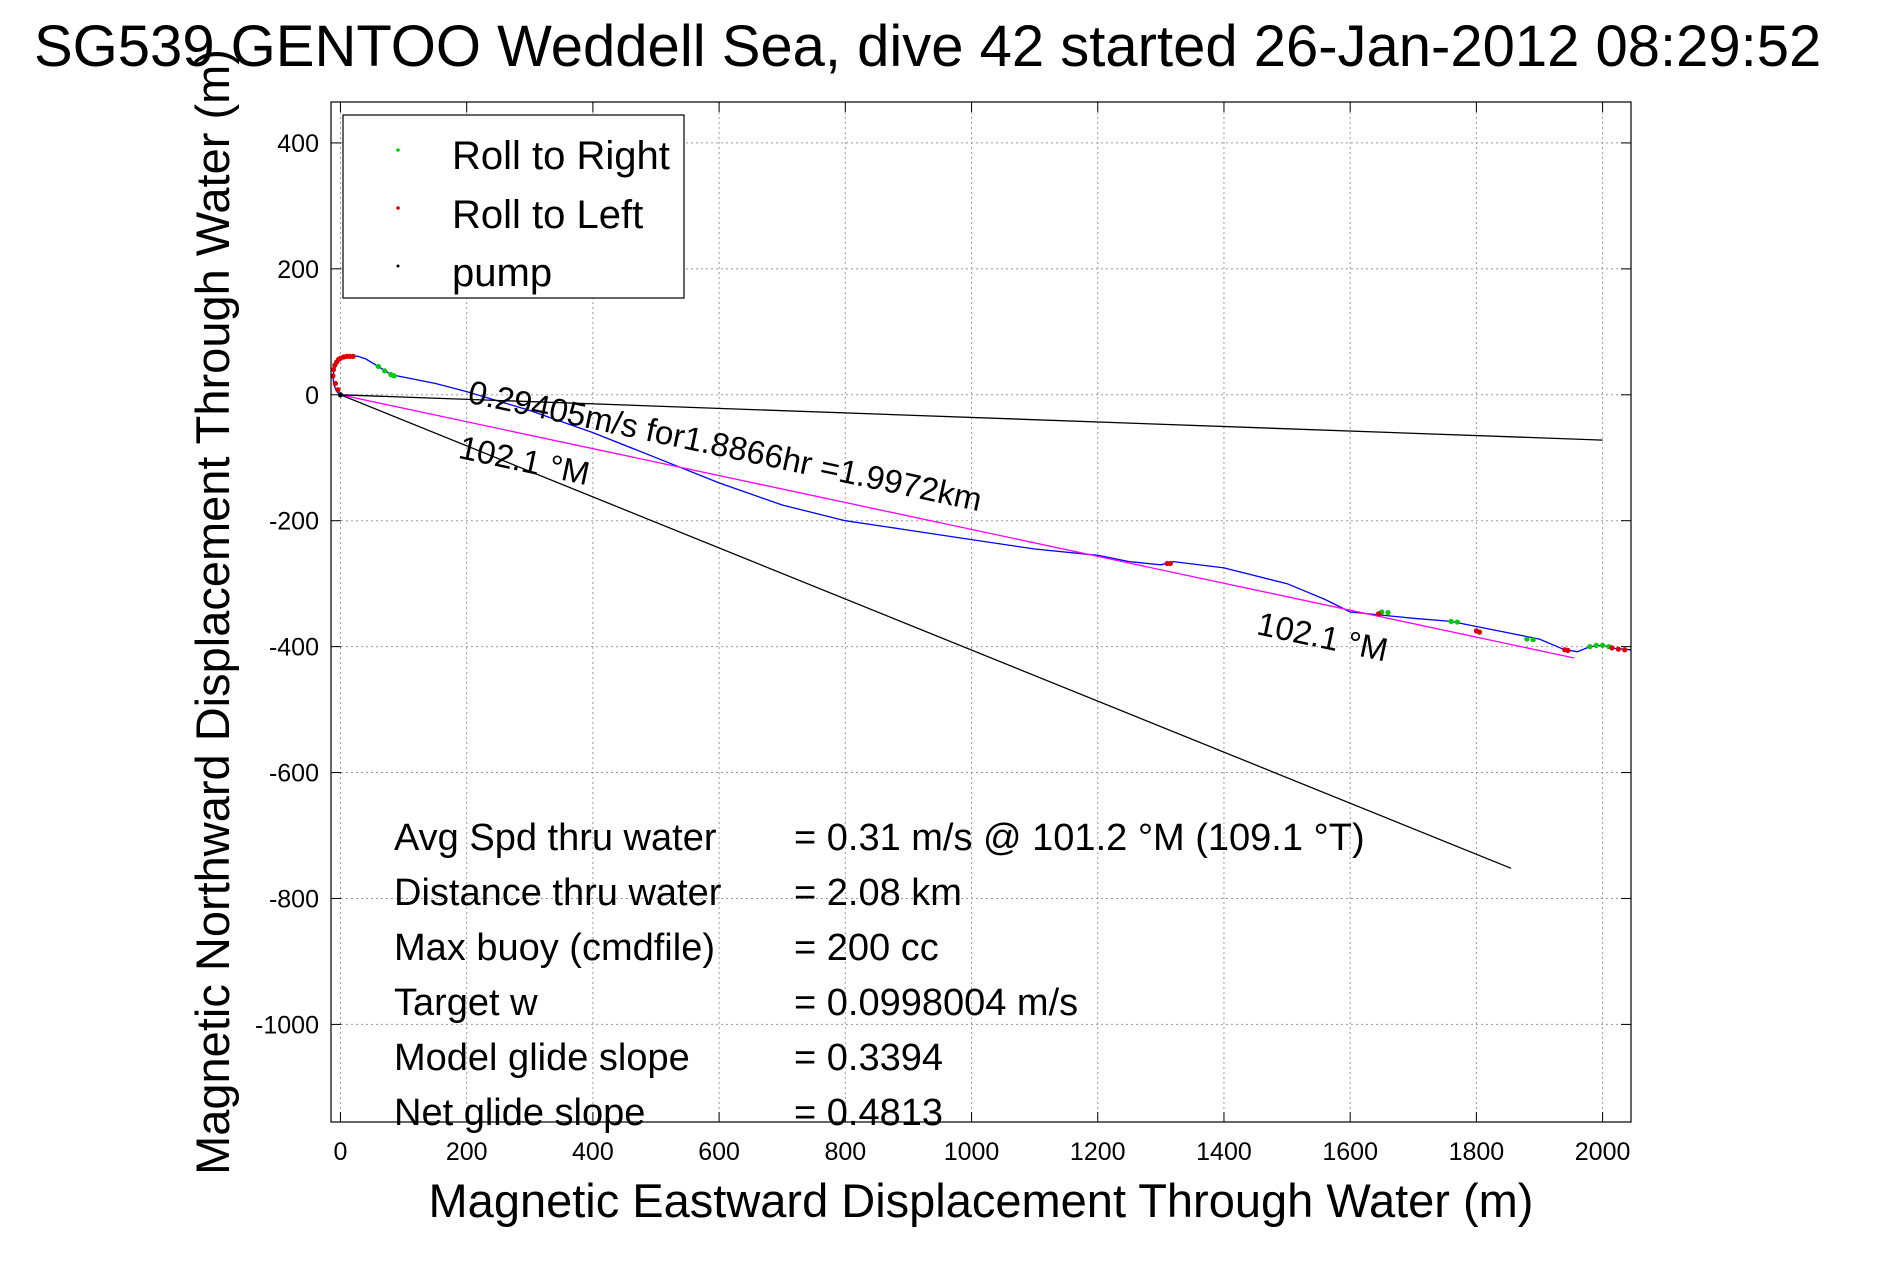 This screenshot has height=1262, width=1891. What do you see at coordinates (467, 1152) in the screenshot?
I see `x-tick-label: 200` at bounding box center [467, 1152].